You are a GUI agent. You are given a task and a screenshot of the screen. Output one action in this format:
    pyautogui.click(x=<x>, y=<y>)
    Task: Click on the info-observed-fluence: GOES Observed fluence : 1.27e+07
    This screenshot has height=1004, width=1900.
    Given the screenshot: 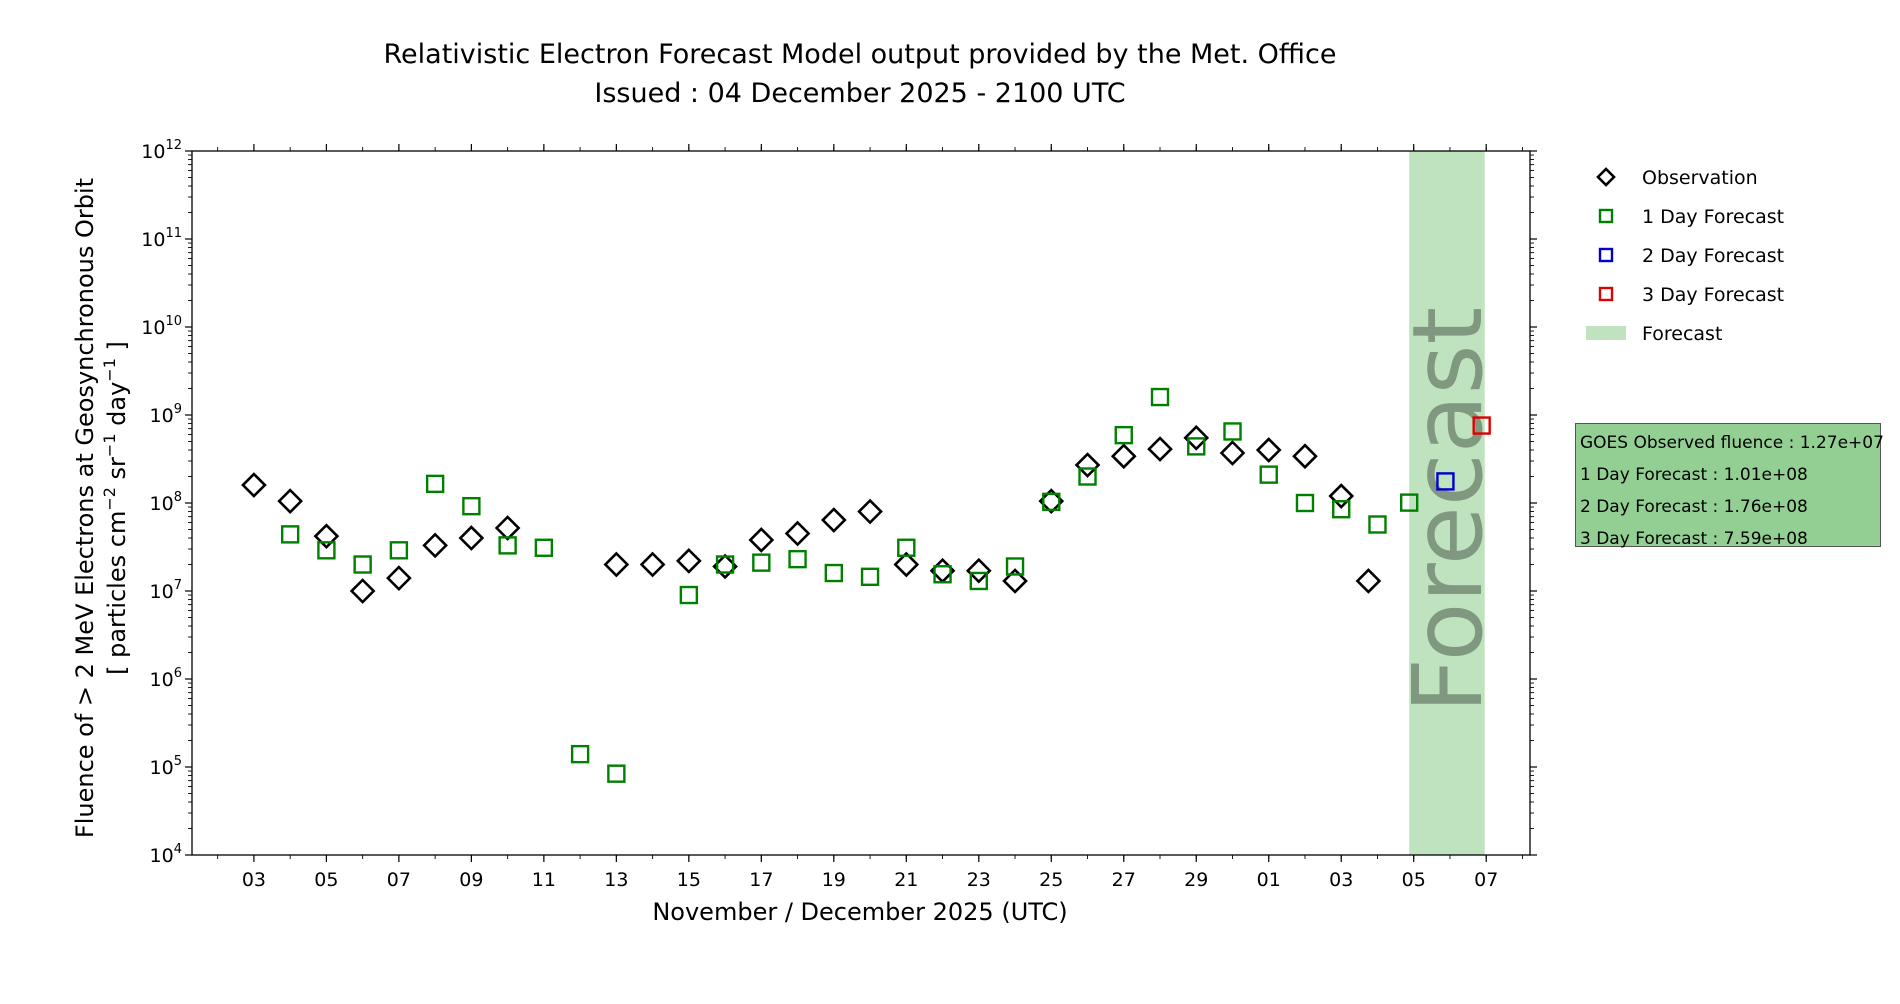 What is the action you would take?
    pyautogui.click(x=1732, y=443)
    